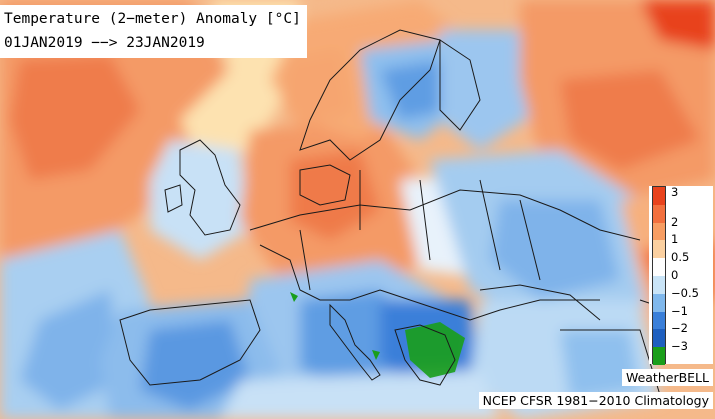 This screenshot has height=419, width=715. Describe the element at coordinates (675, 275) in the screenshot. I see `legend-tick-label: 0` at that location.